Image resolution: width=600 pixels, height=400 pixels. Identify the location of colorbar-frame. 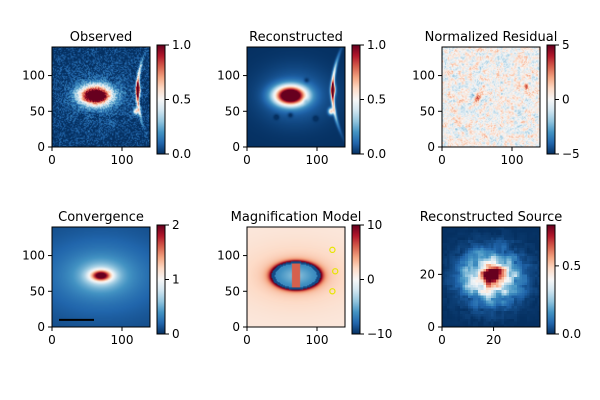
(551, 279).